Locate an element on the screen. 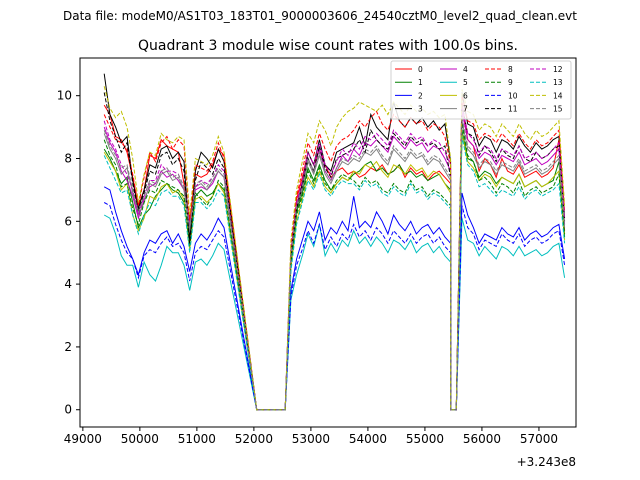 Image resolution: width=640 pixels, height=480 pixels. x-tick-label: 57000 is located at coordinates (539, 439).